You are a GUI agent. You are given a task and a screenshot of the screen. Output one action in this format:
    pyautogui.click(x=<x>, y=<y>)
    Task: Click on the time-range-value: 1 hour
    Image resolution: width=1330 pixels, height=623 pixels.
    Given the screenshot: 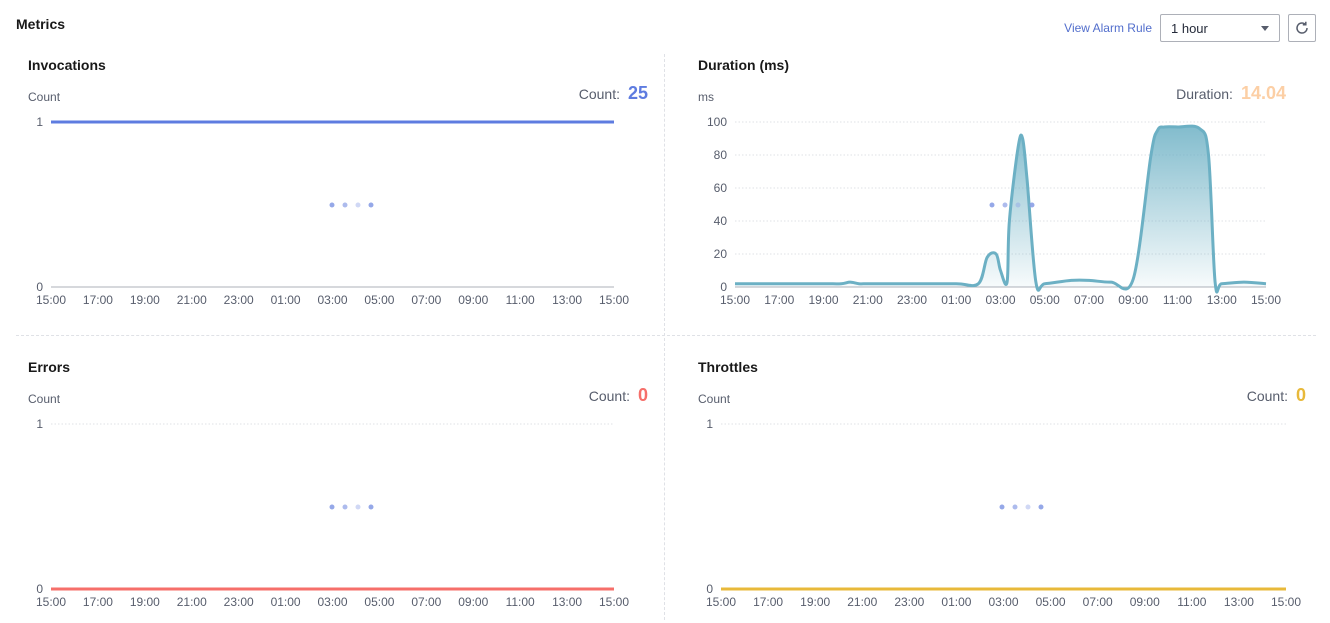 What is the action you would take?
    pyautogui.click(x=1189, y=28)
    